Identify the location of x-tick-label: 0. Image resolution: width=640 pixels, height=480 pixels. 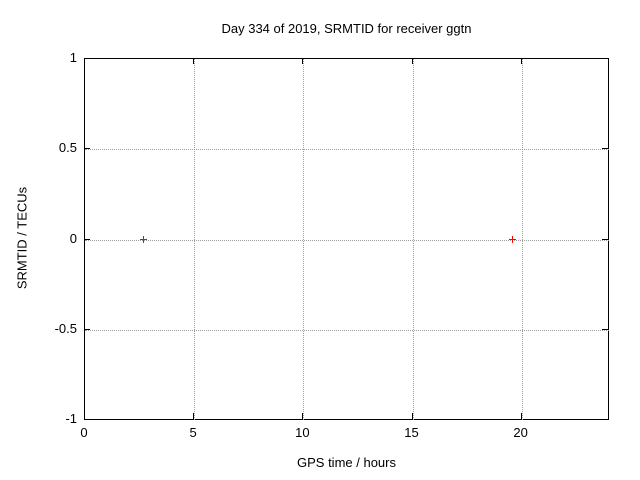
(84, 432).